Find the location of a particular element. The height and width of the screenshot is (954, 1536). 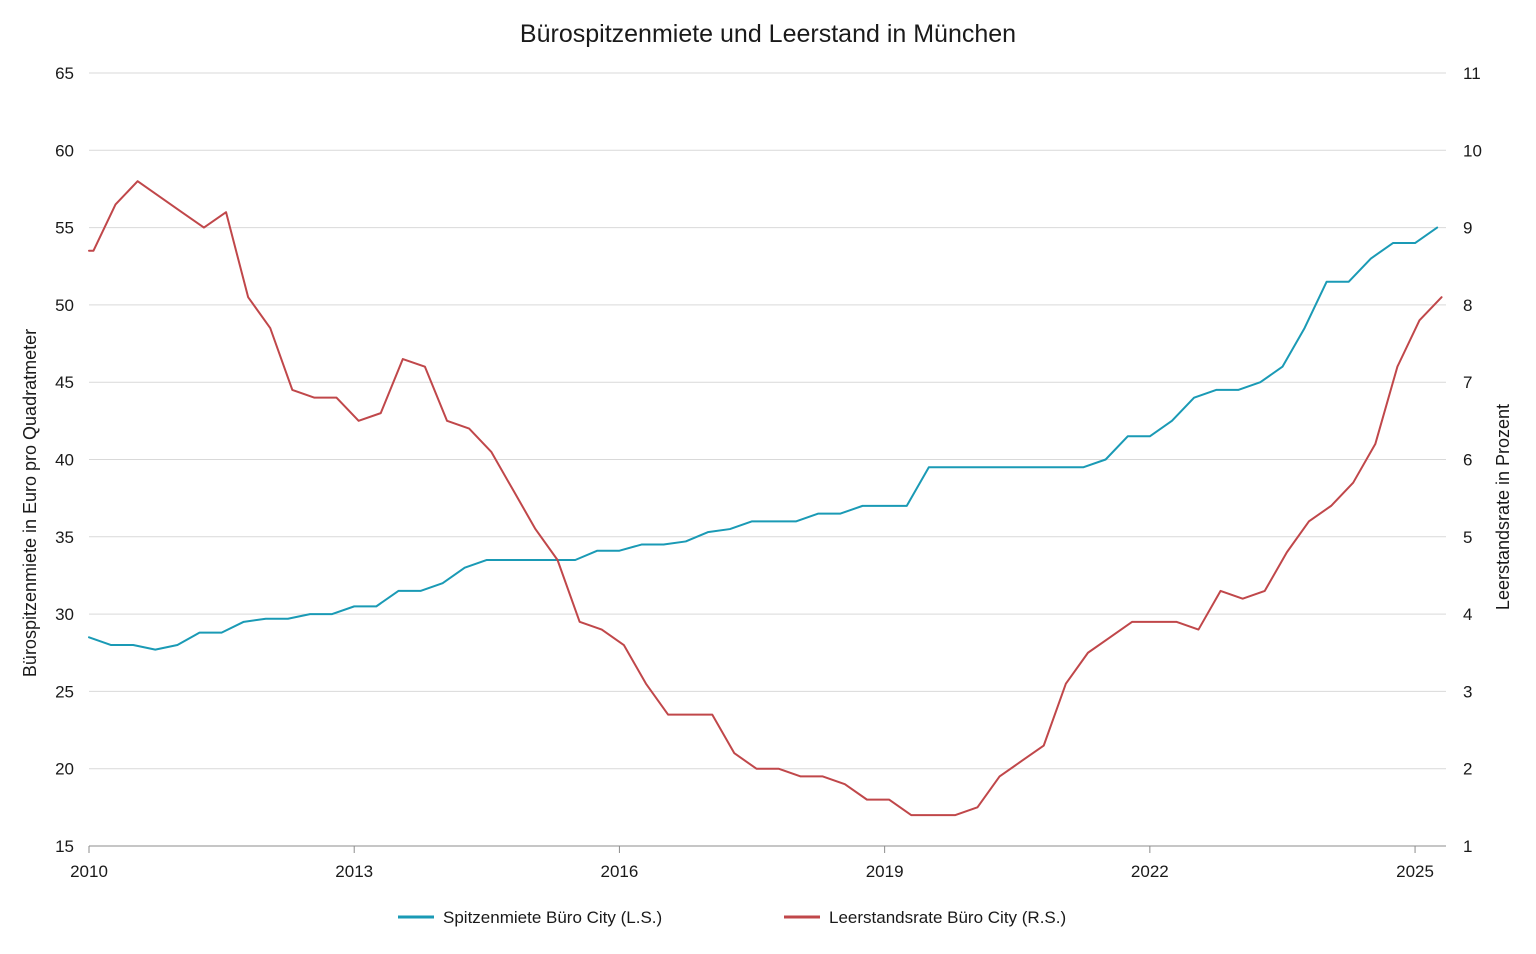

y-right-tick-label: 10 is located at coordinates (1472, 150).